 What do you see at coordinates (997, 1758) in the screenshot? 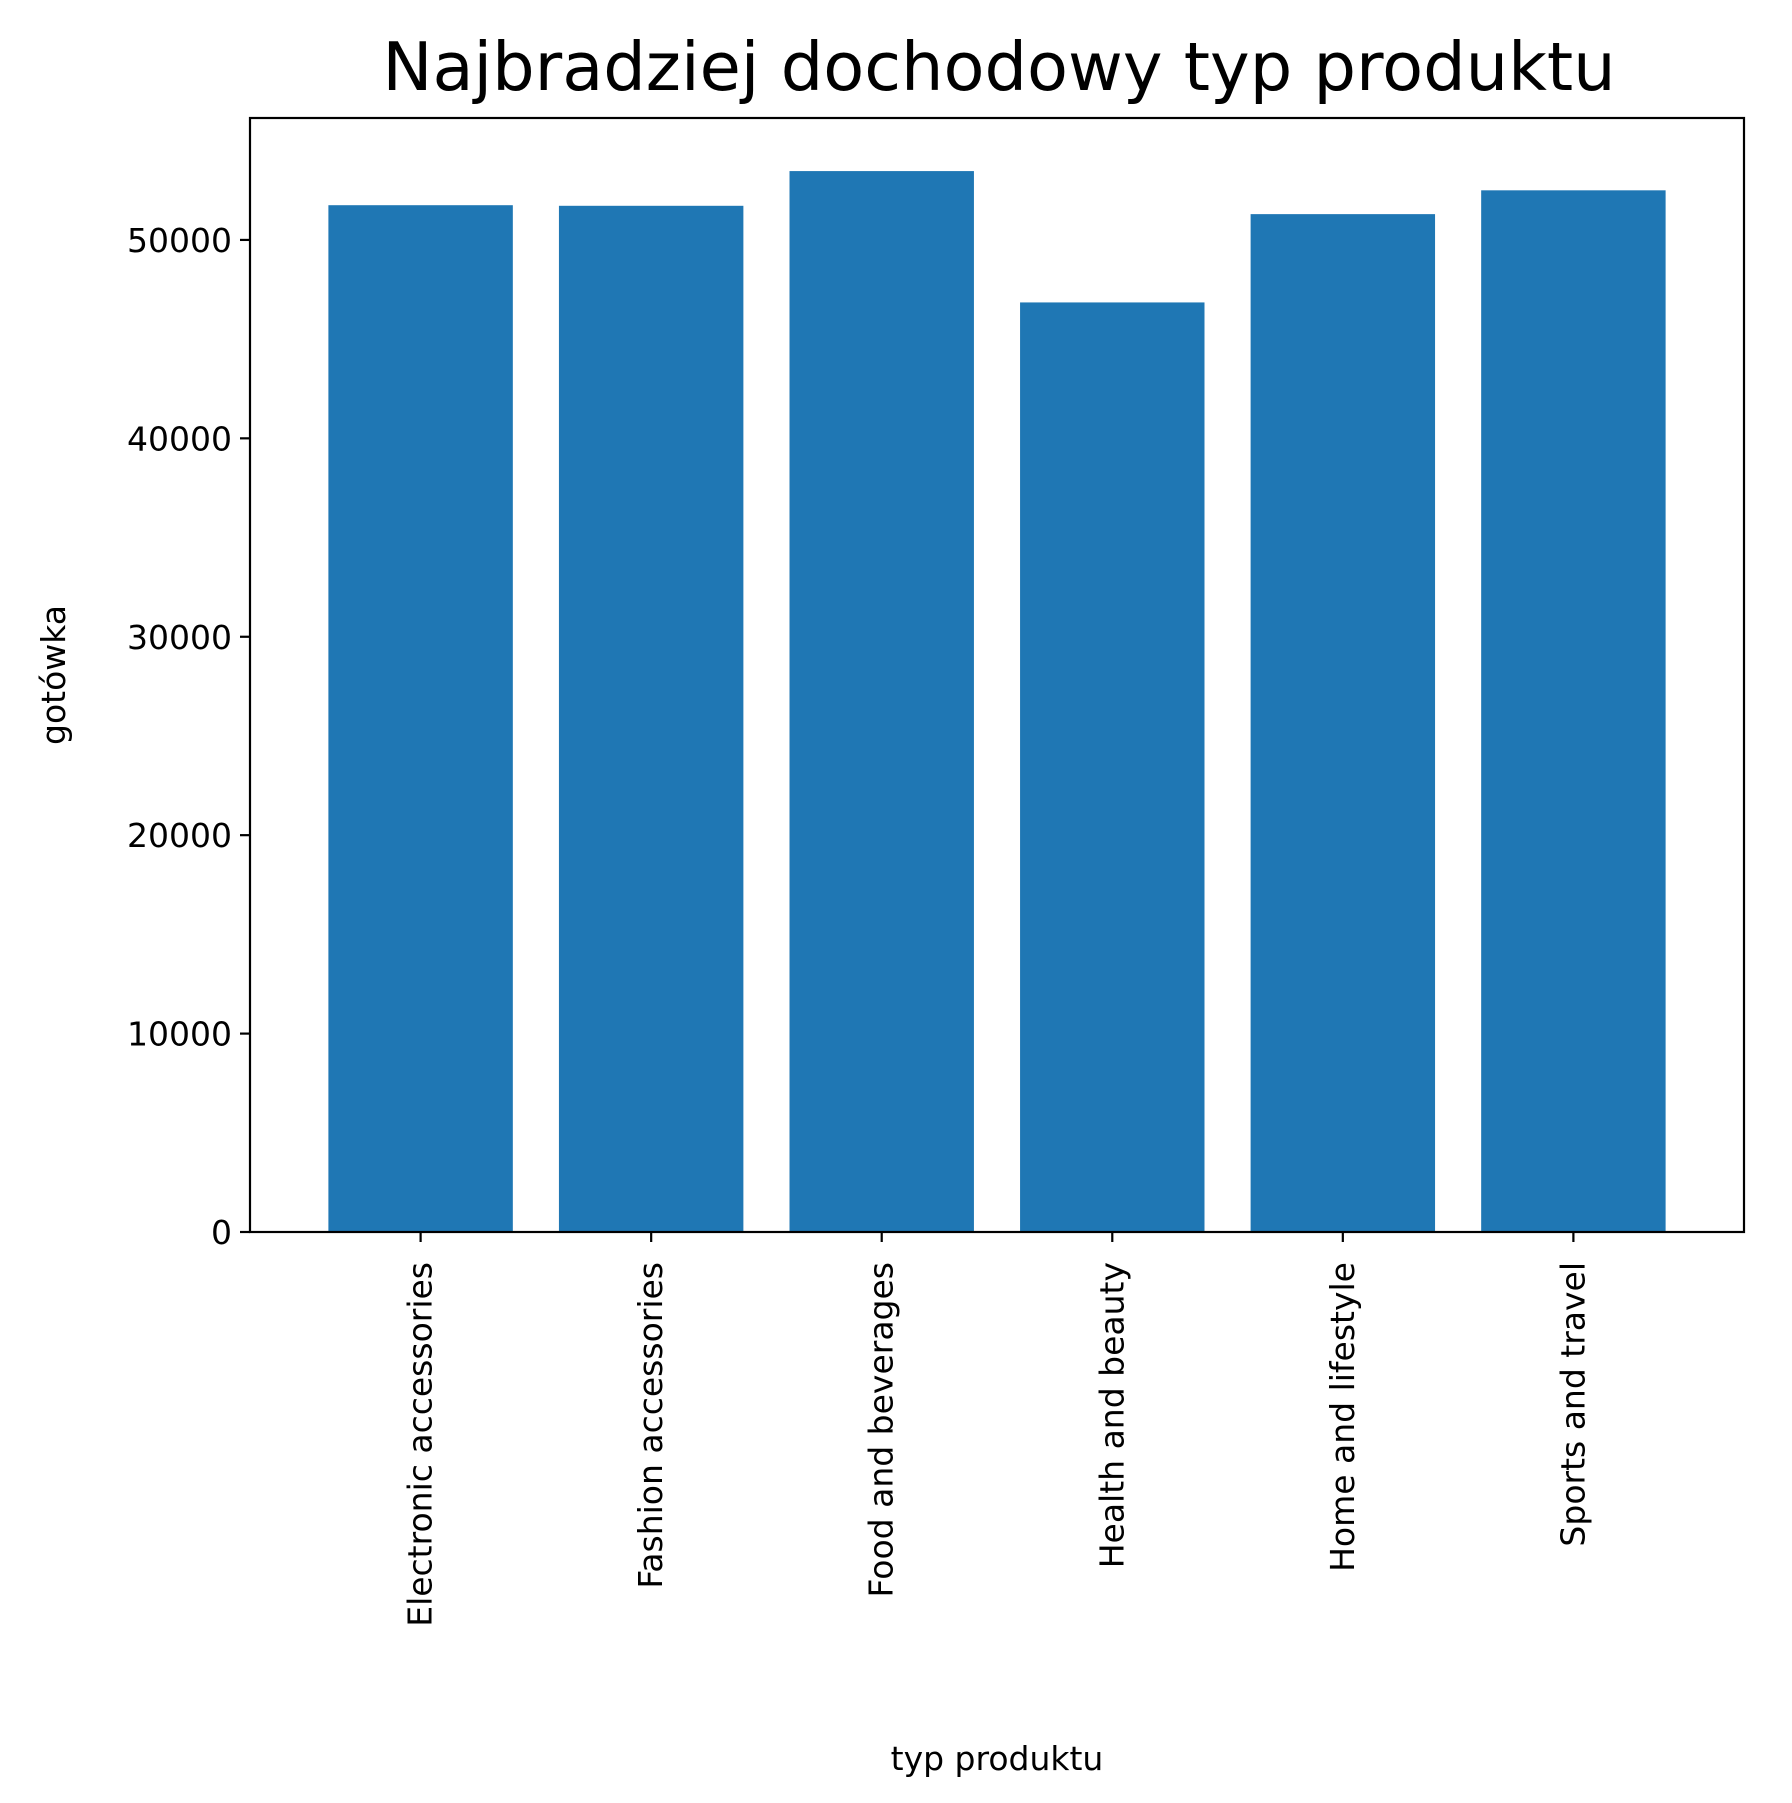
I see `x-axis-label: typ produktu` at bounding box center [997, 1758].